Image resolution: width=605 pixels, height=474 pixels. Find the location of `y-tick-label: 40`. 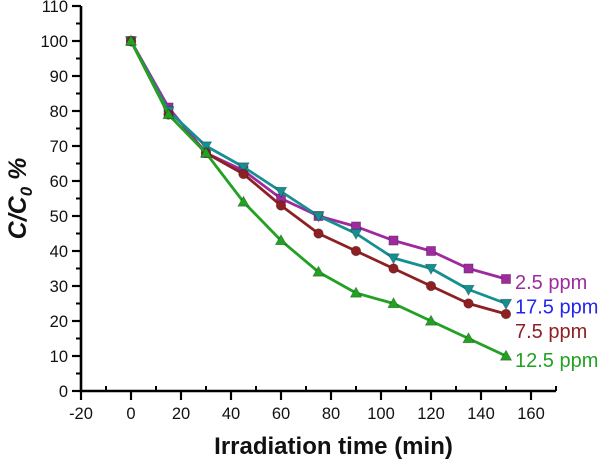

y-tick-label: 40 is located at coordinates (59, 252).